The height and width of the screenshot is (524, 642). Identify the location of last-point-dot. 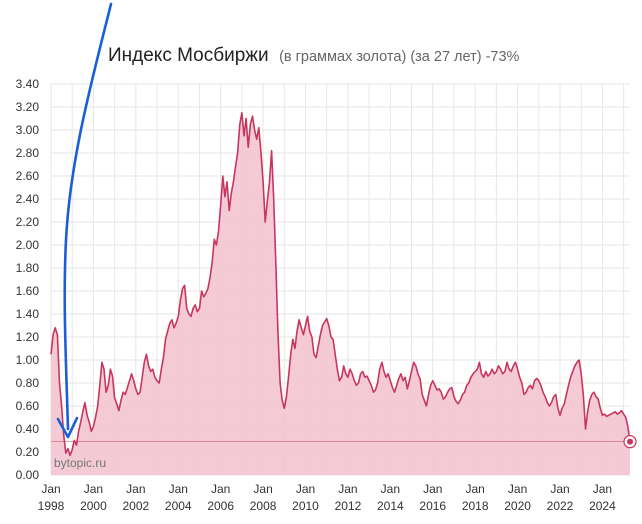
(630, 441).